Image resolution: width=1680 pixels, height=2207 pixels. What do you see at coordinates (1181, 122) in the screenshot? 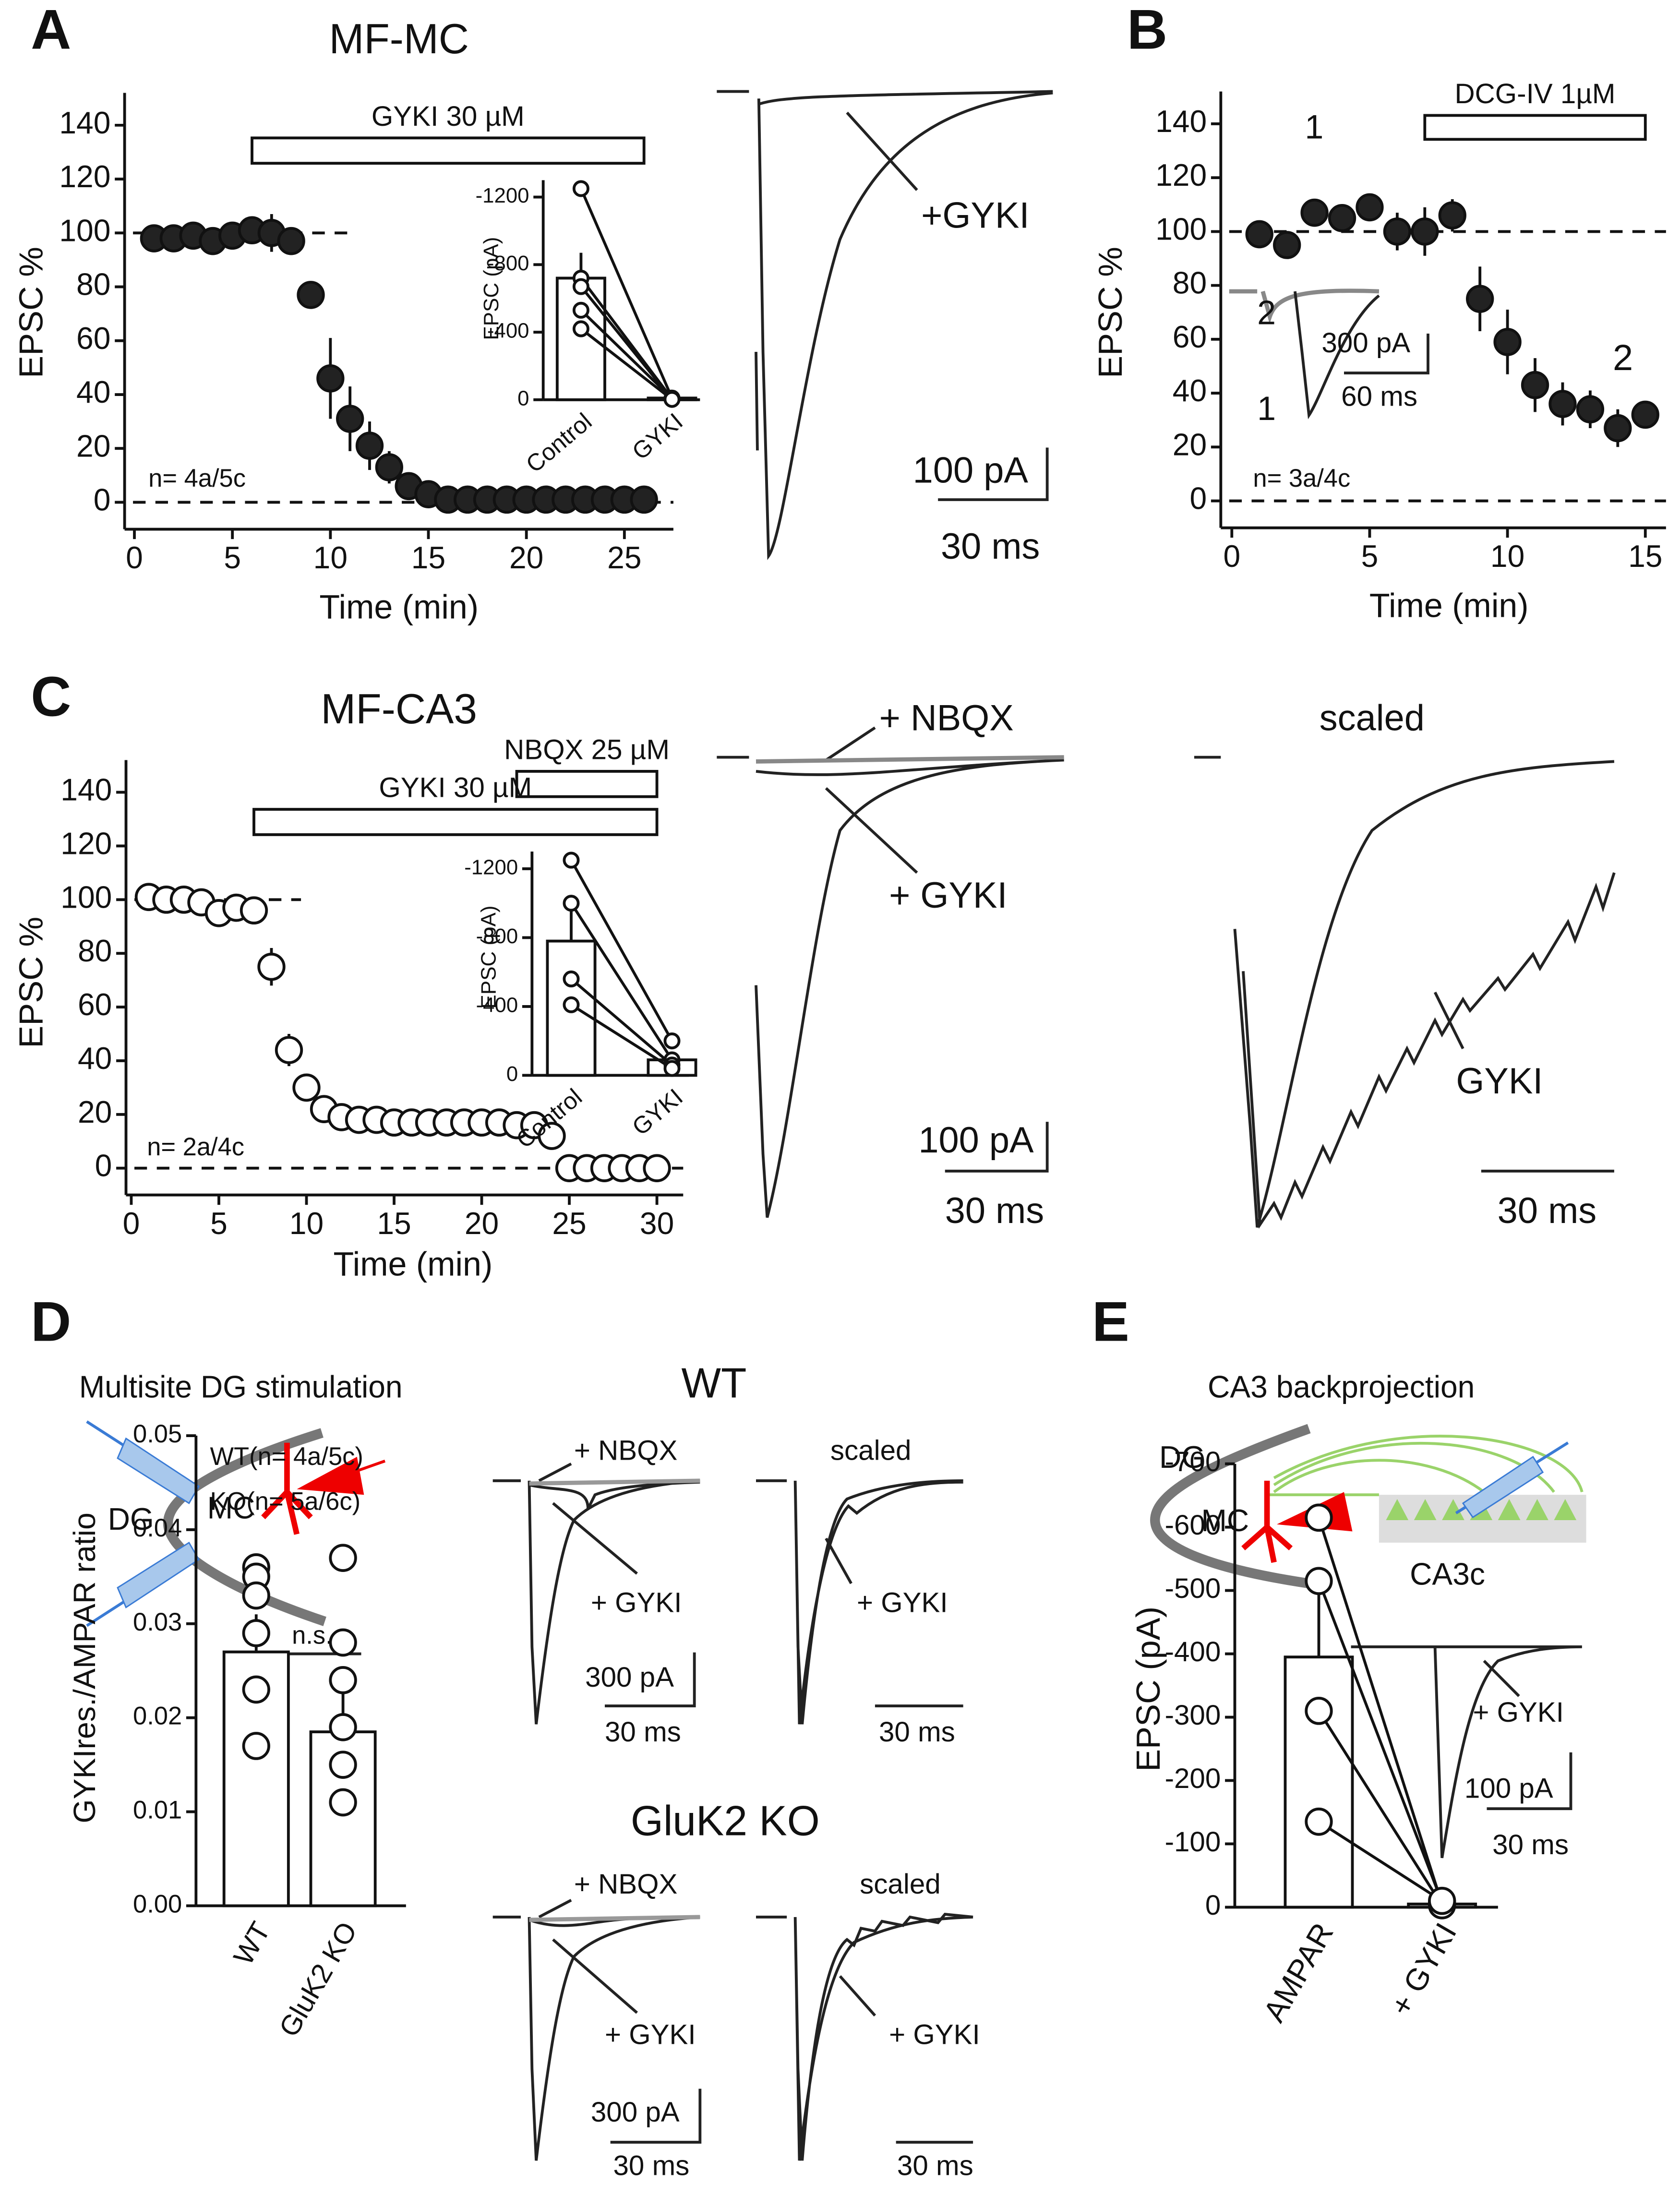
I see `y-tick-label: 140` at bounding box center [1181, 122].